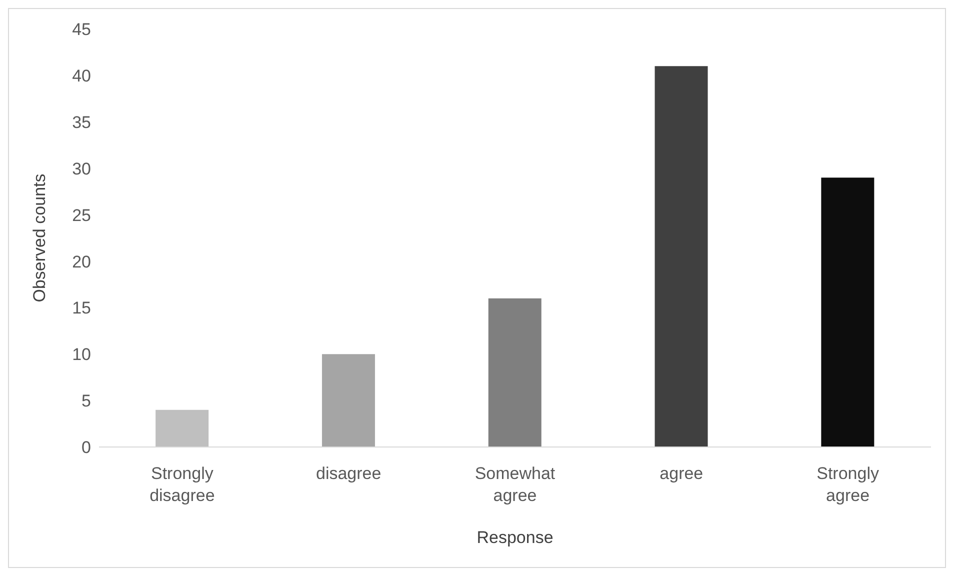 The width and height of the screenshot is (954, 577). I want to click on y-tick-label: 10, so click(81, 354).